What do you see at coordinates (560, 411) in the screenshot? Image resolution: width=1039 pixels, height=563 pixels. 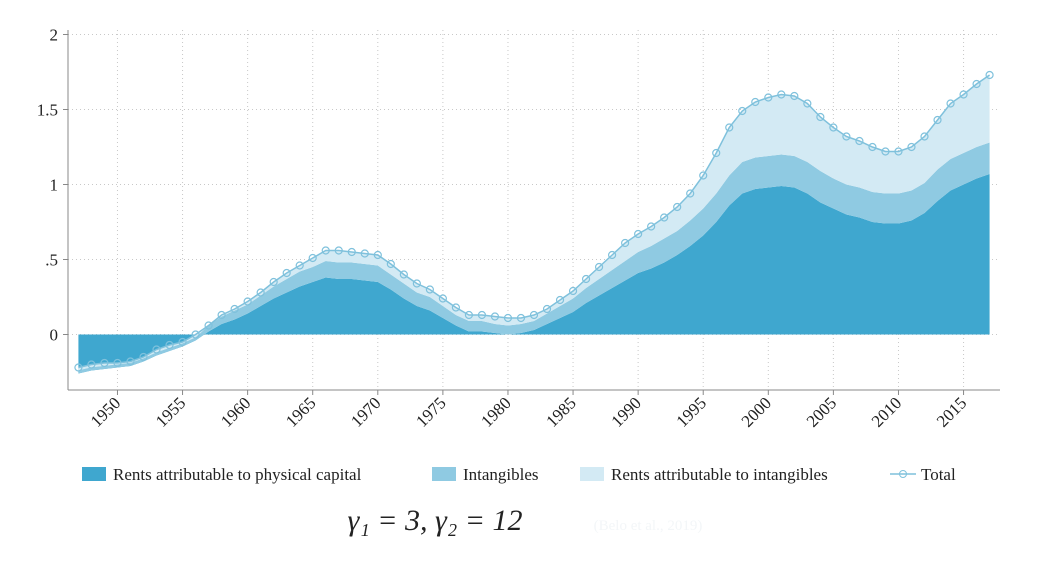 I see `x-tick-label: 1985` at bounding box center [560, 411].